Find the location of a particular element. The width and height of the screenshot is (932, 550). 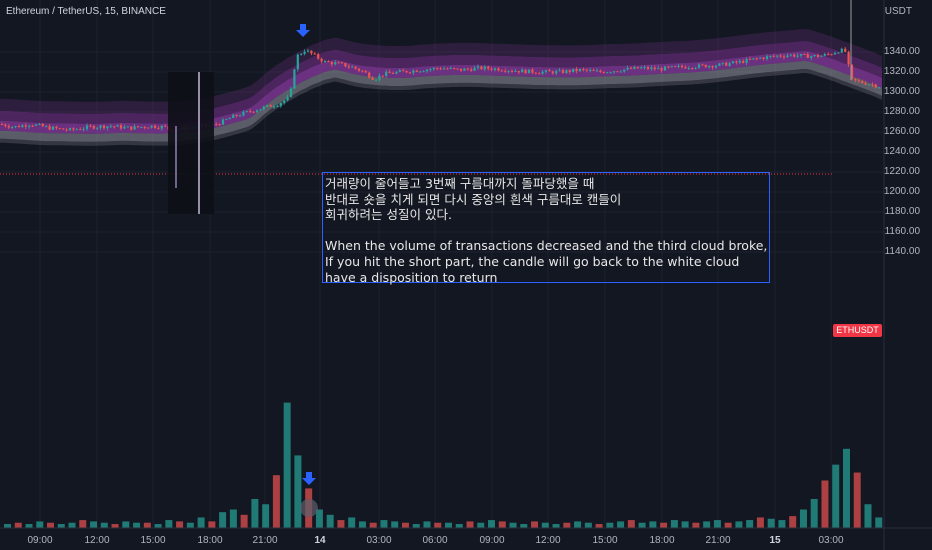

time-tick-label: 18:00 is located at coordinates (210, 540).